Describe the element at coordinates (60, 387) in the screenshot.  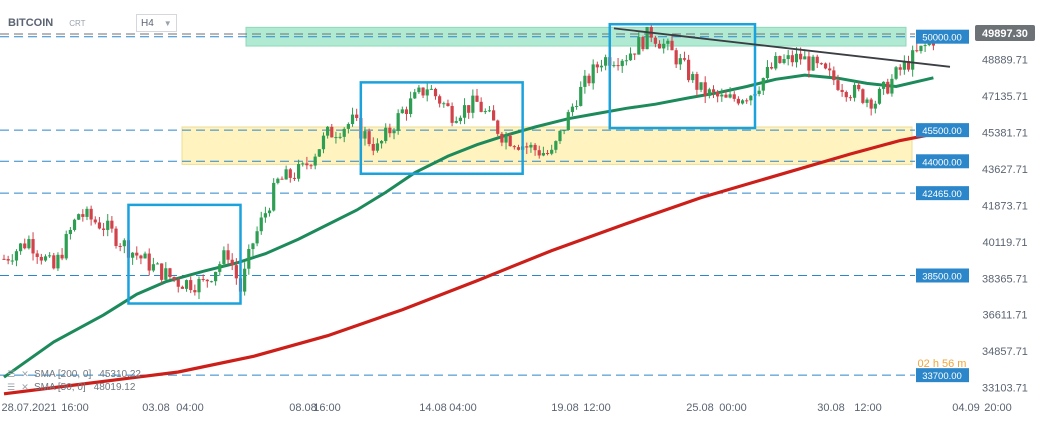
I see `indicator-label: SMA [50, 0]` at that location.